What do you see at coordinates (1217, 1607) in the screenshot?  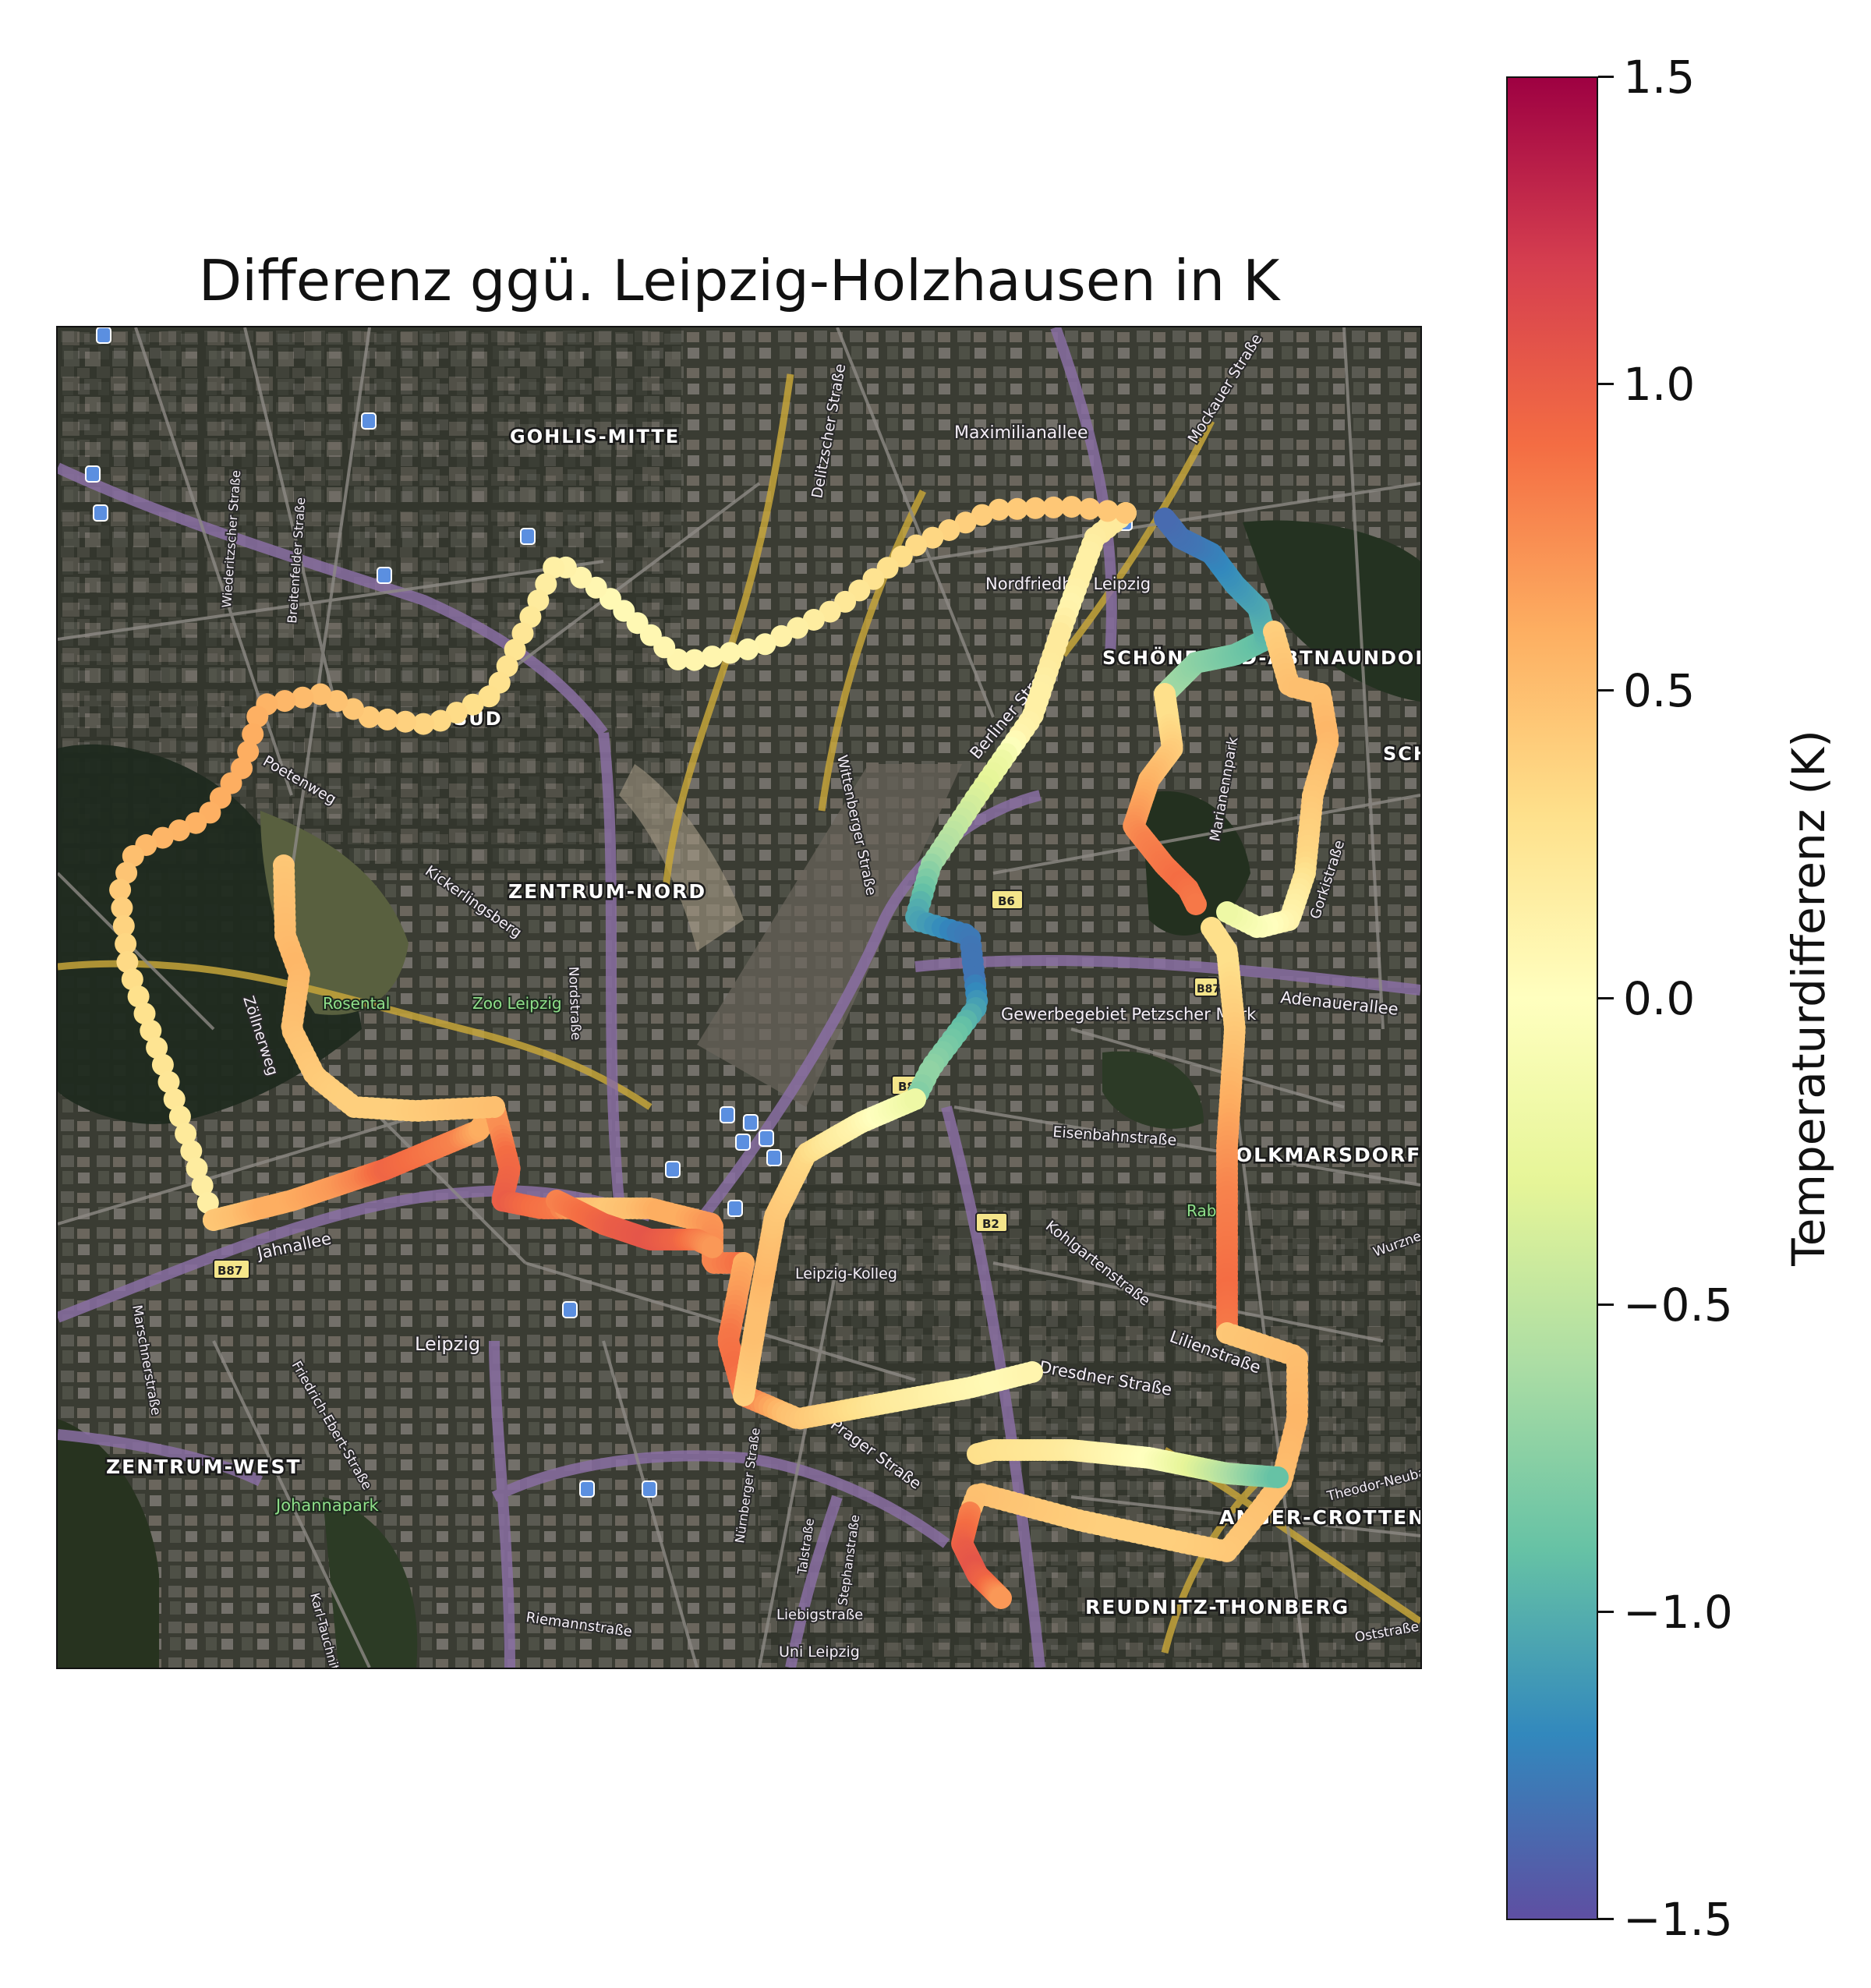 I see `district-label-reudnitz: REUDNITZ-THONBERG` at bounding box center [1217, 1607].